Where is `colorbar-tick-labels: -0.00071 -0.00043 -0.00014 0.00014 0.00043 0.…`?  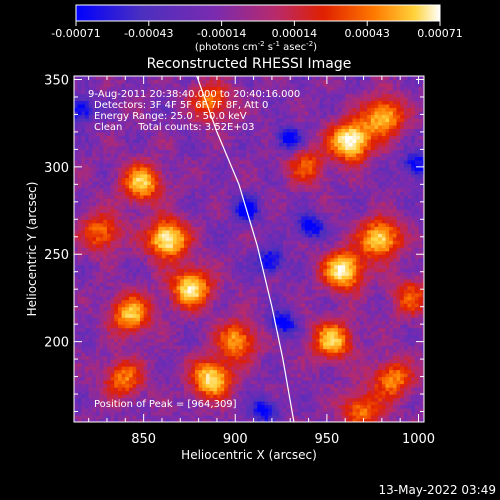
colorbar-tick-labels: -0.00071 -0.00043 -0.00014 0.00014 0.00043 0.… is located at coordinates (256, 33).